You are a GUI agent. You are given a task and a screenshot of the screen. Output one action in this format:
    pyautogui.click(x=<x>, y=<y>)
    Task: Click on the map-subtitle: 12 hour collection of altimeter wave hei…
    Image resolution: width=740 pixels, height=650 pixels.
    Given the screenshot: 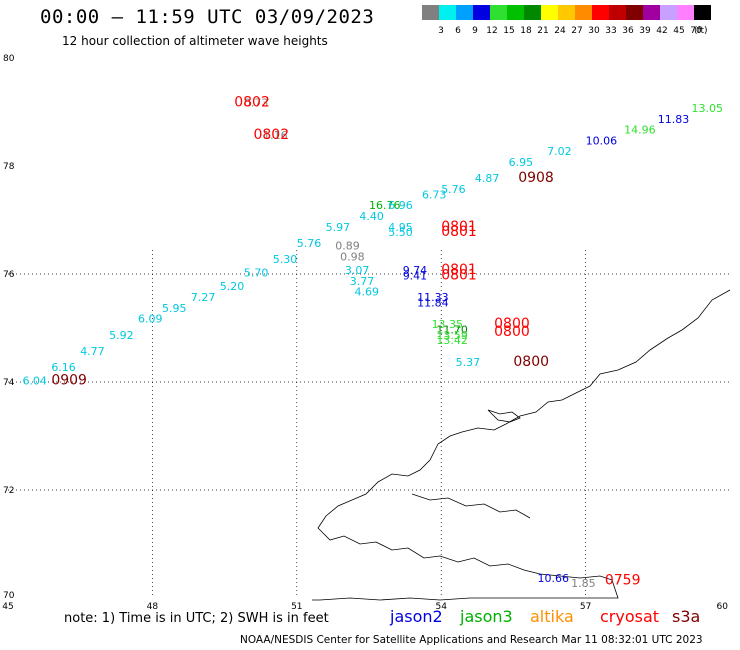 What is the action you would take?
    pyautogui.click(x=195, y=41)
    